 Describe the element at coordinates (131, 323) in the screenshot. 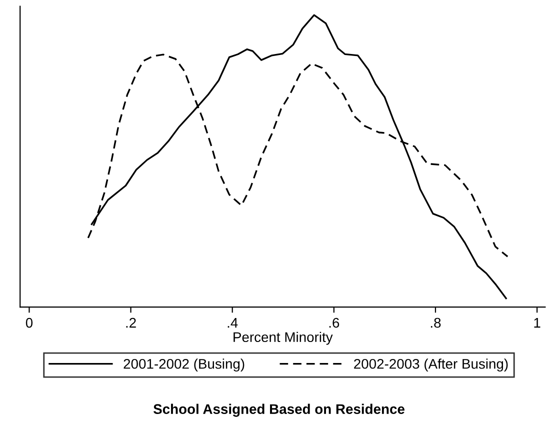

I see `x-tick-label: .2` at that location.